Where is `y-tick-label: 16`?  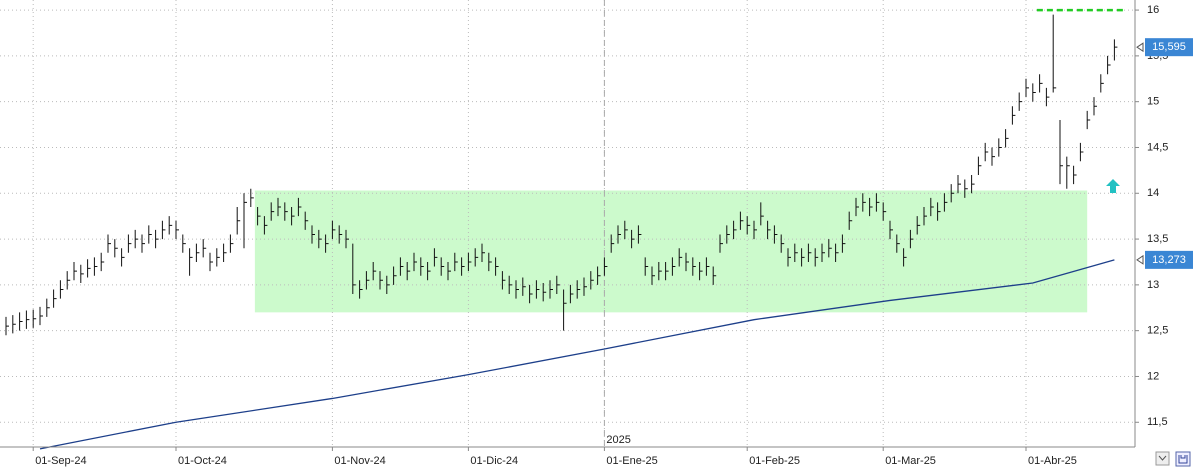 y-tick-label: 16 is located at coordinates (1153, 10).